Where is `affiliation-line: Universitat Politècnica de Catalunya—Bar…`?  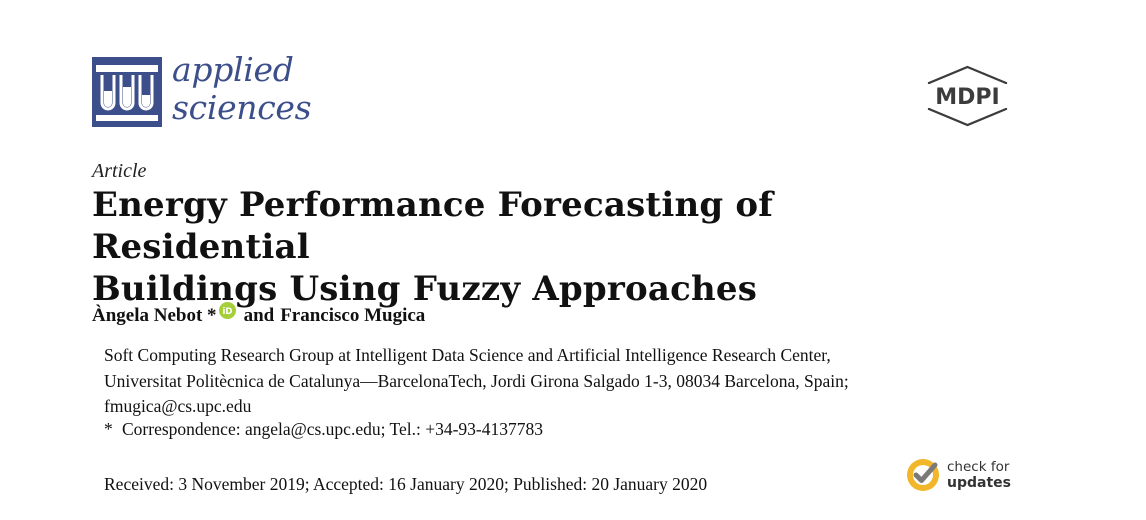
affiliation-line: Universitat Politècnica de Catalunya—Bar… is located at coordinates (476, 380).